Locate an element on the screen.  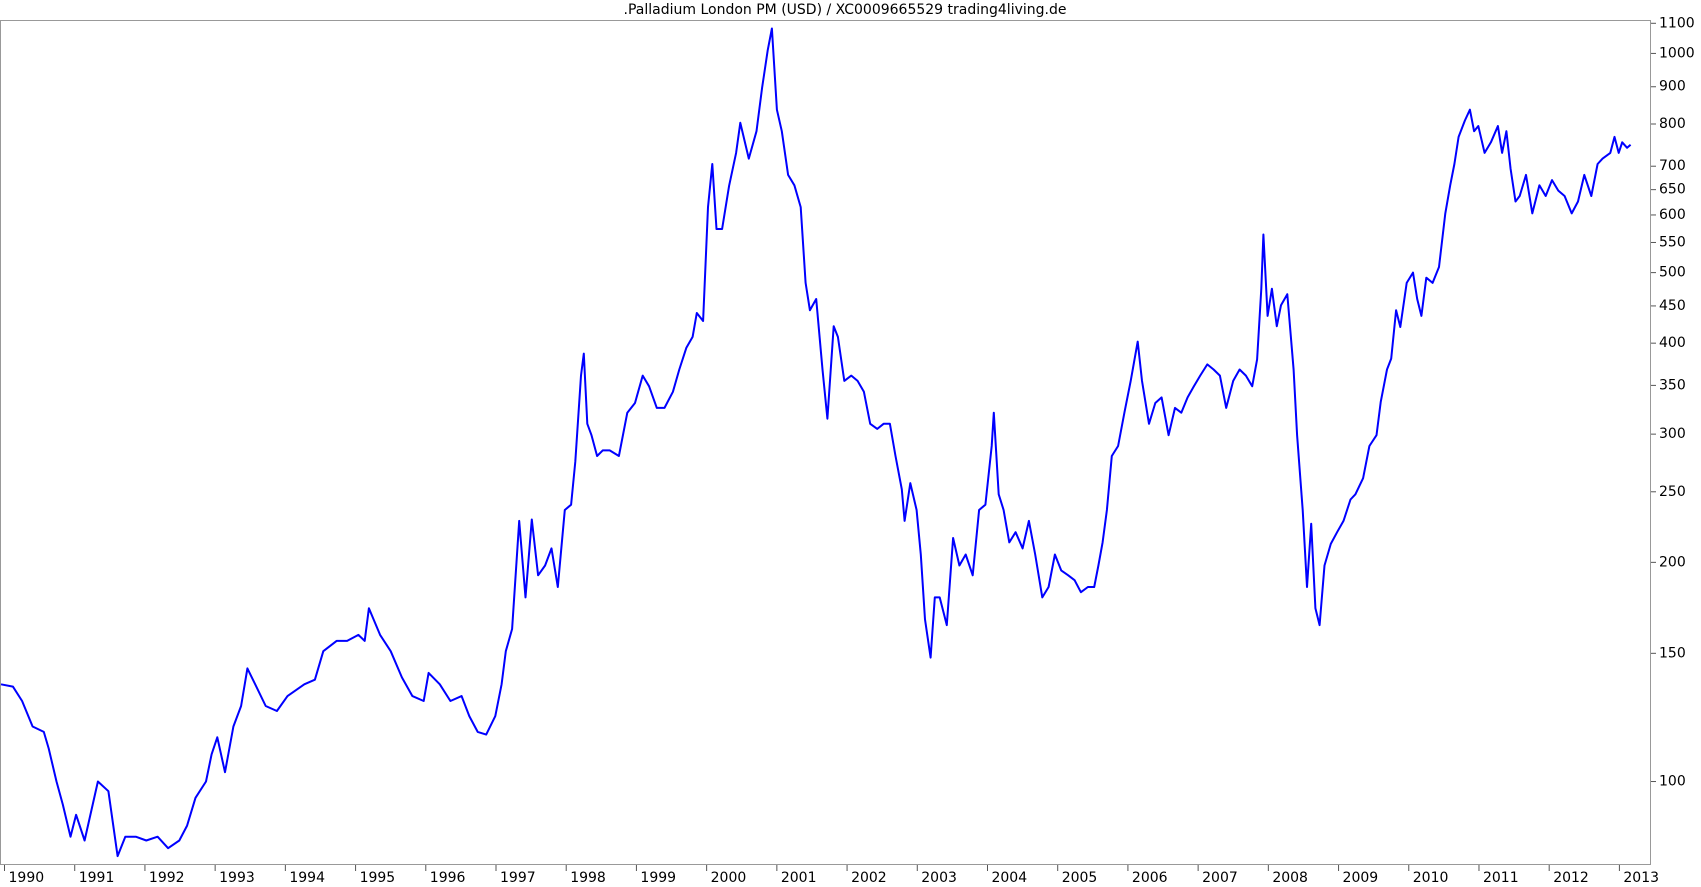
x-tick-label: 2007 is located at coordinates (1220, 878).